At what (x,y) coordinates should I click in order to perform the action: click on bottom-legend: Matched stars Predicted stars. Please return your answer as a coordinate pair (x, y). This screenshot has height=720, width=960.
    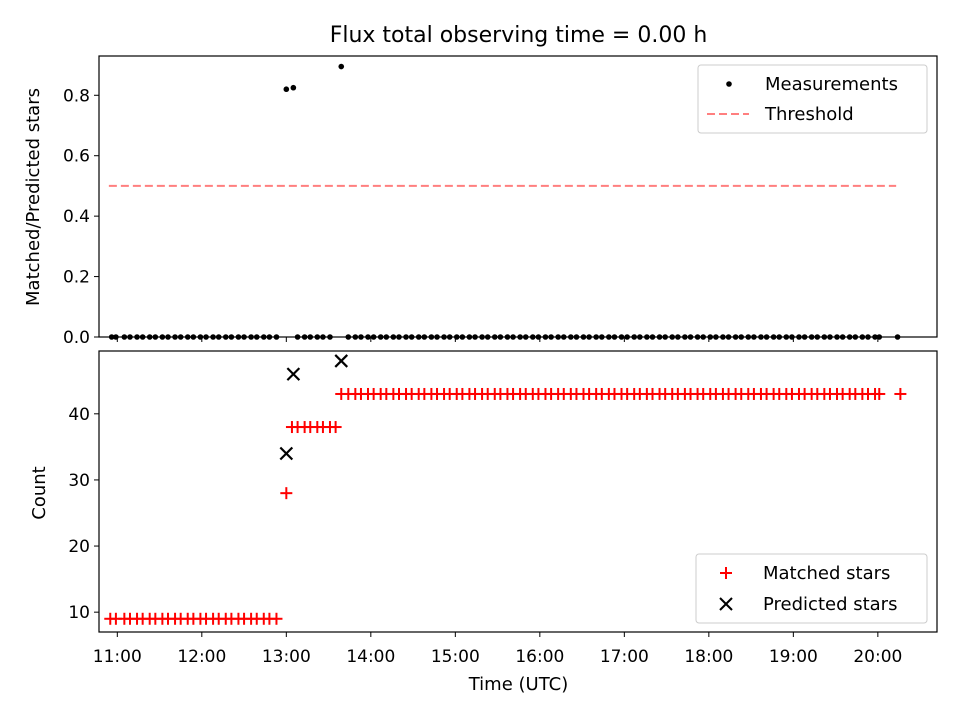
    Looking at the image, I should click on (811, 588).